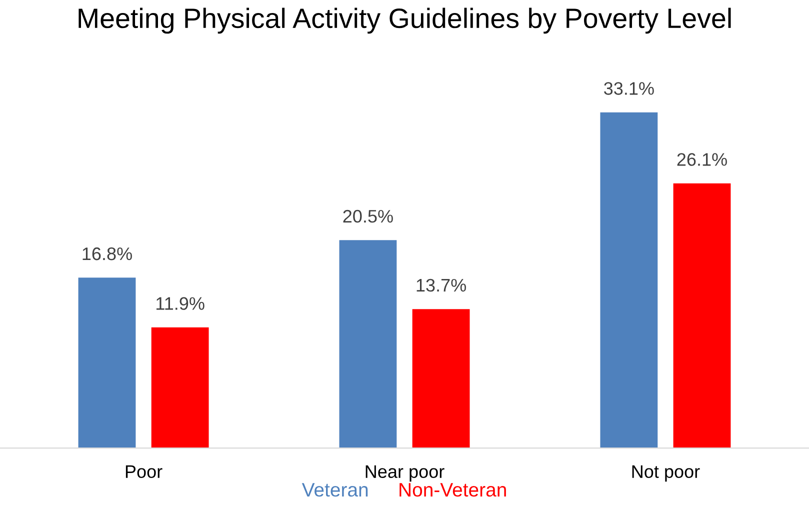  What do you see at coordinates (629, 88) in the screenshot?
I see `data-label: 33.1%` at bounding box center [629, 88].